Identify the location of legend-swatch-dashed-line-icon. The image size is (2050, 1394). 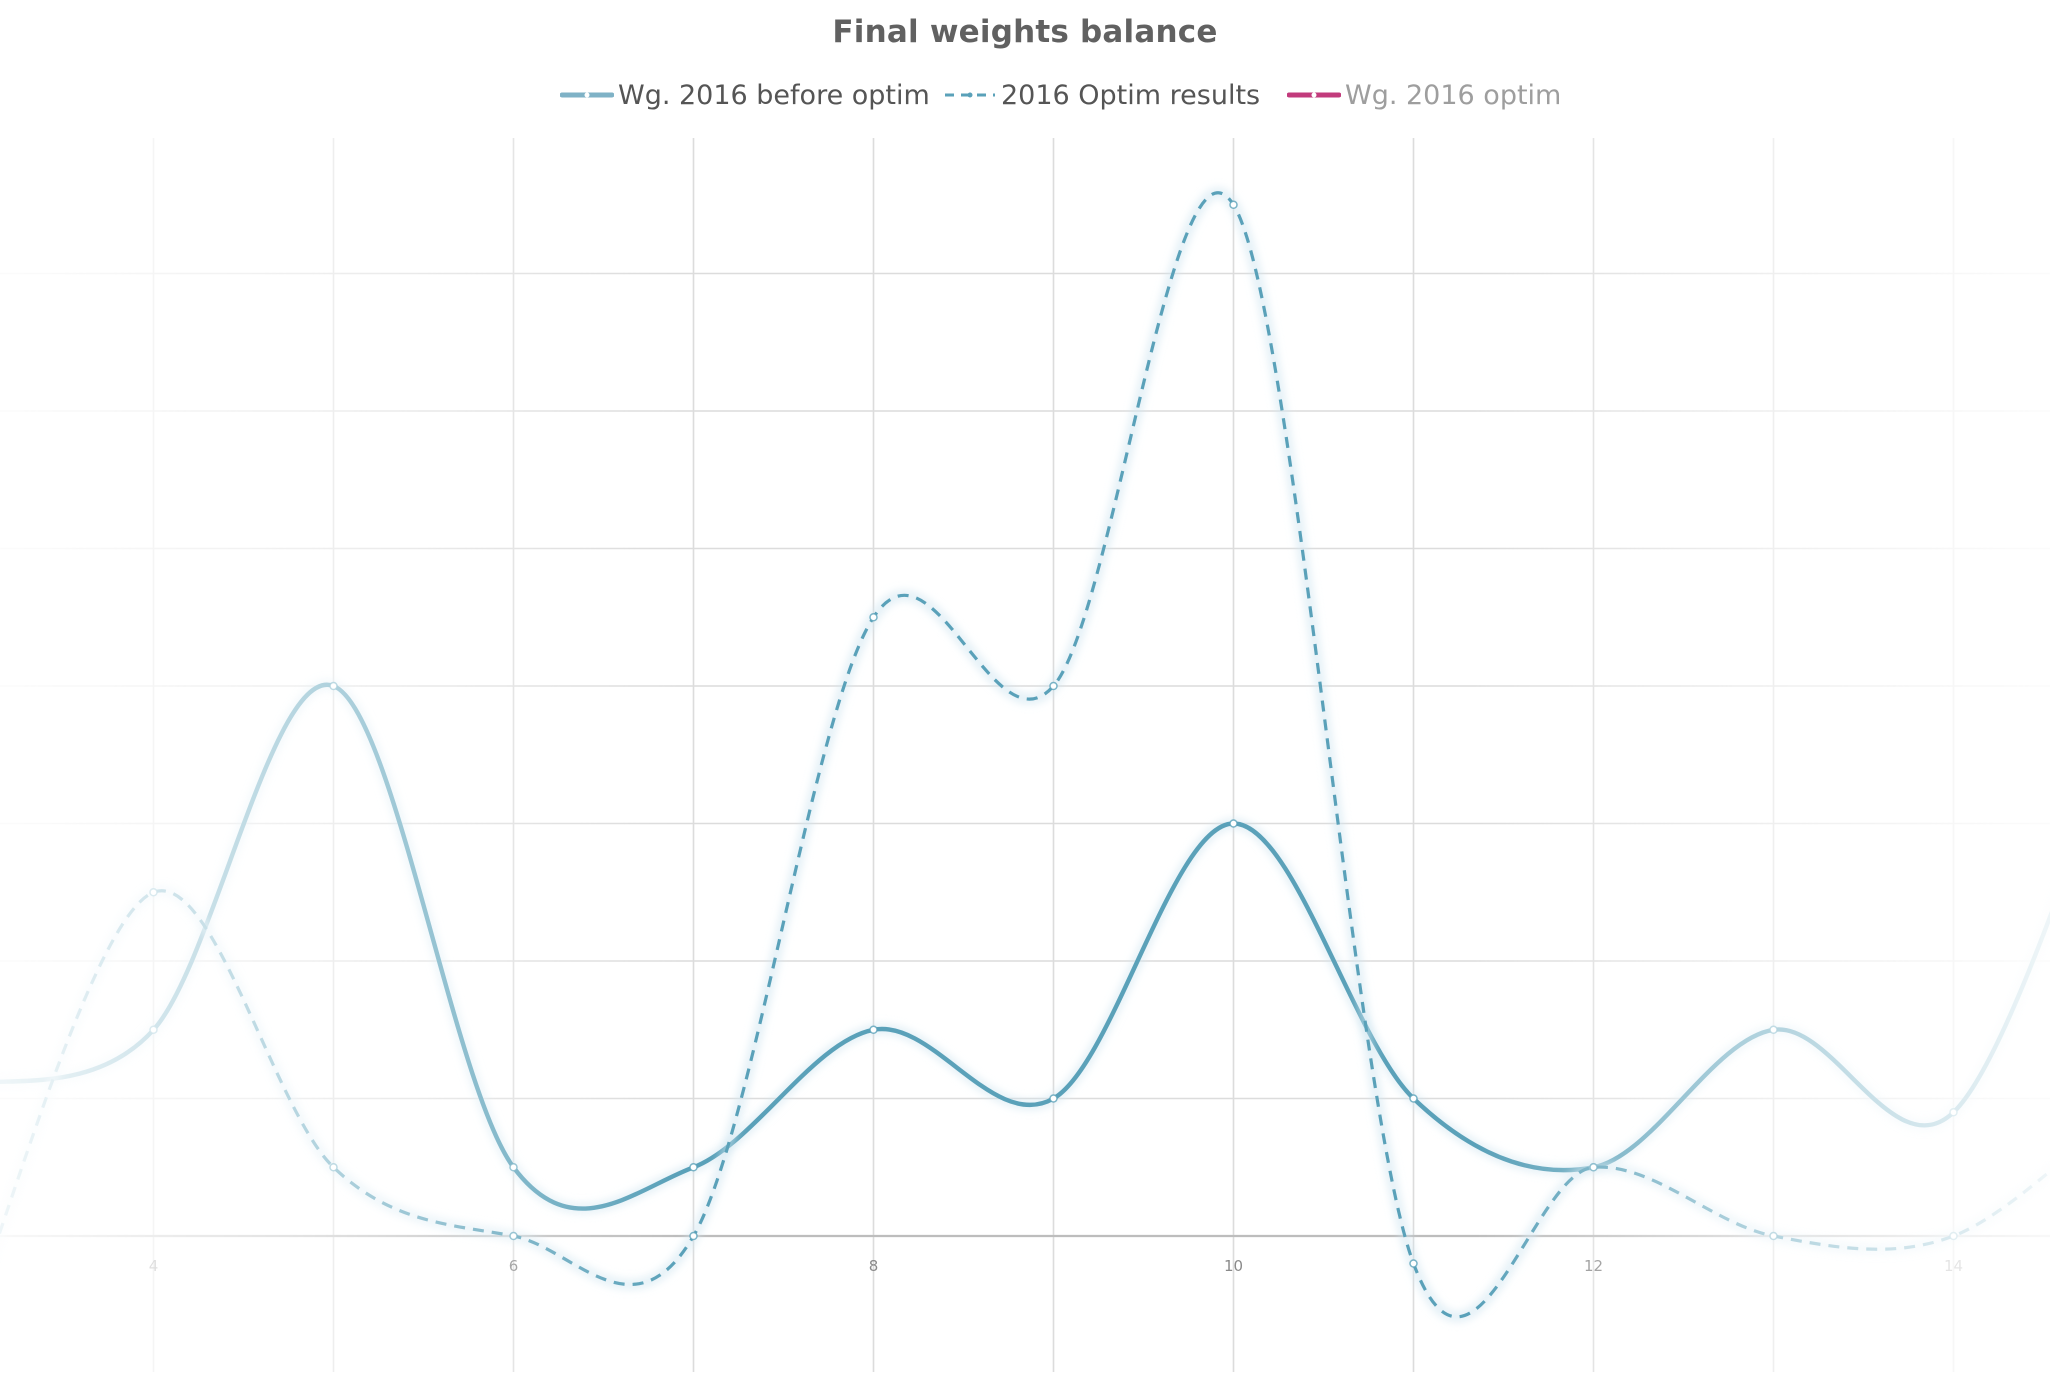
(970, 95).